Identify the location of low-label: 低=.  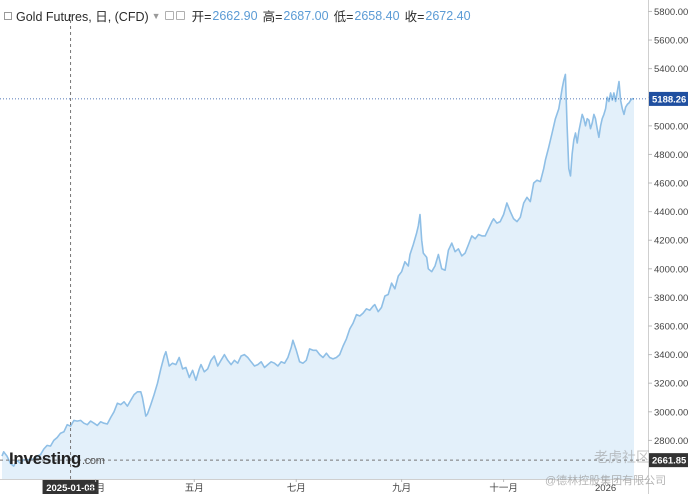
(343, 17).